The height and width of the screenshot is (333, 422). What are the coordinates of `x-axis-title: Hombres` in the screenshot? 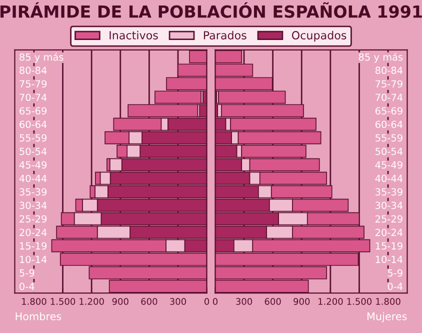 It's located at (39, 316).